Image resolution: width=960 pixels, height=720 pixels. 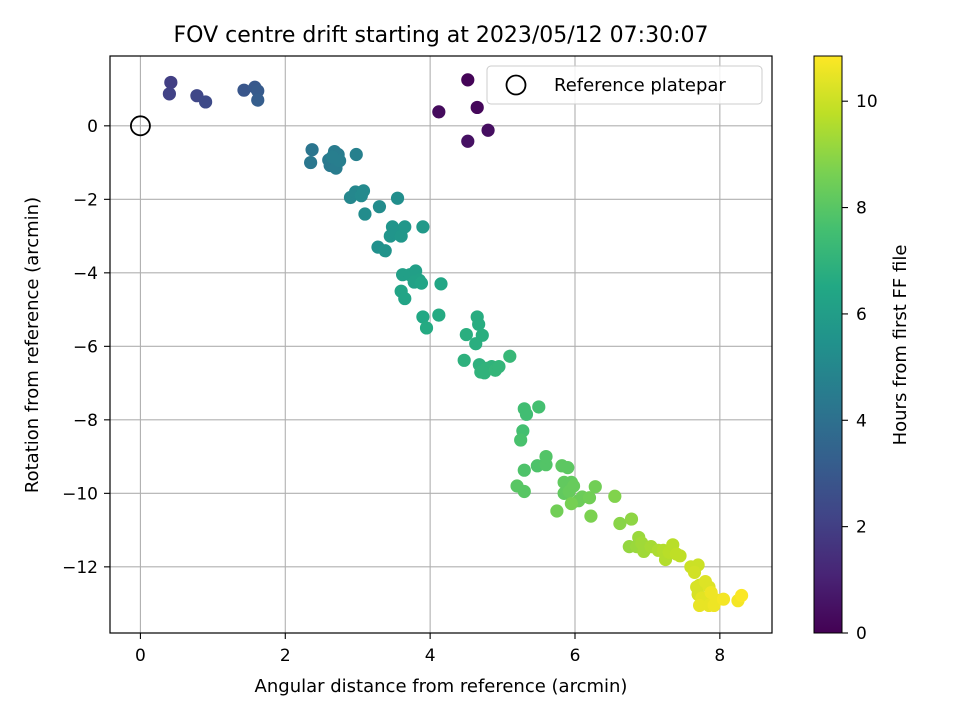 I want to click on colorbar-tick-label: 4, so click(x=861, y=421).